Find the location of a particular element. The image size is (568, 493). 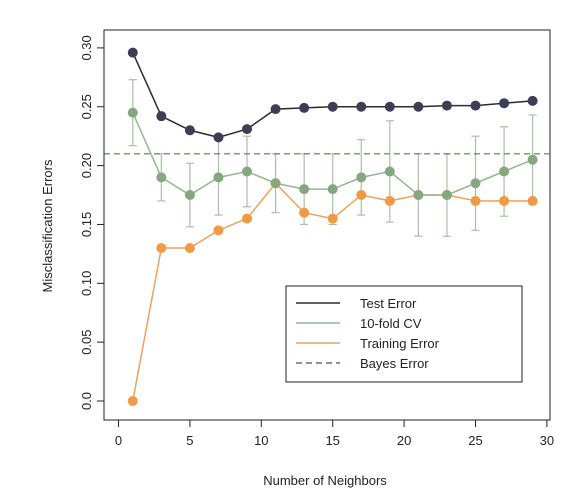

x-tick-label: 30 is located at coordinates (547, 440).